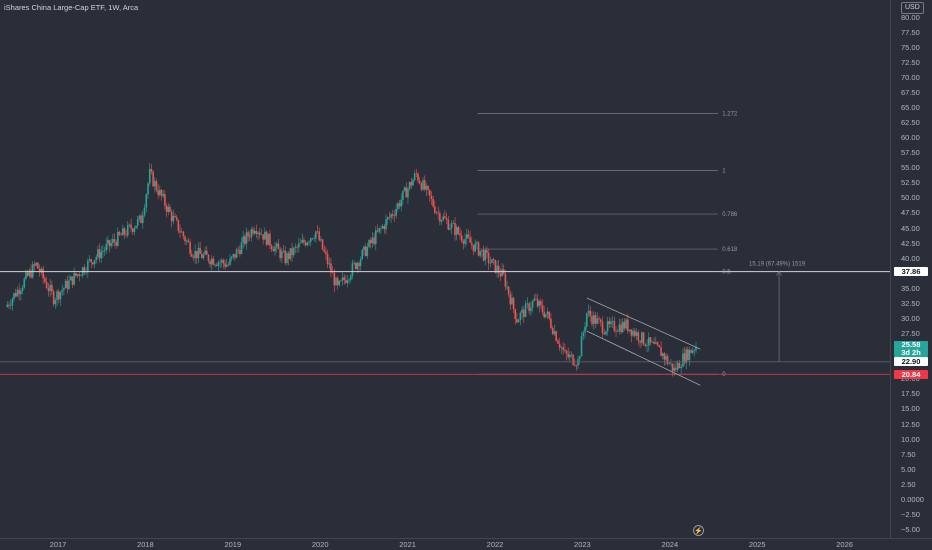 This screenshot has width=932, height=550. I want to click on time-axis: 2017 2018 2019 2020 2021 2022 2023 2024 2025 2026, so click(466, 544).